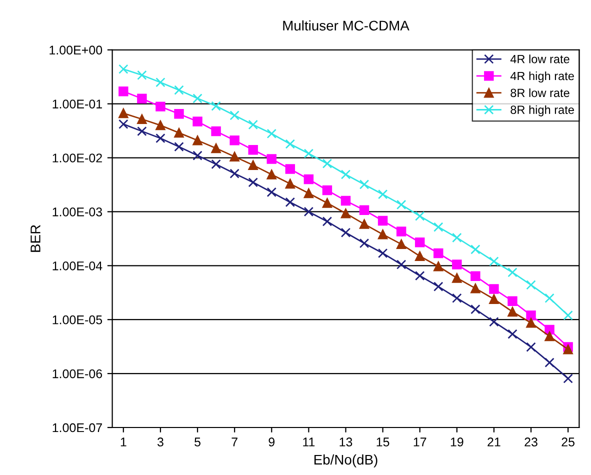 The image size is (591, 475). What do you see at coordinates (420, 442) in the screenshot?
I see `x-tick-label: 17` at bounding box center [420, 442].